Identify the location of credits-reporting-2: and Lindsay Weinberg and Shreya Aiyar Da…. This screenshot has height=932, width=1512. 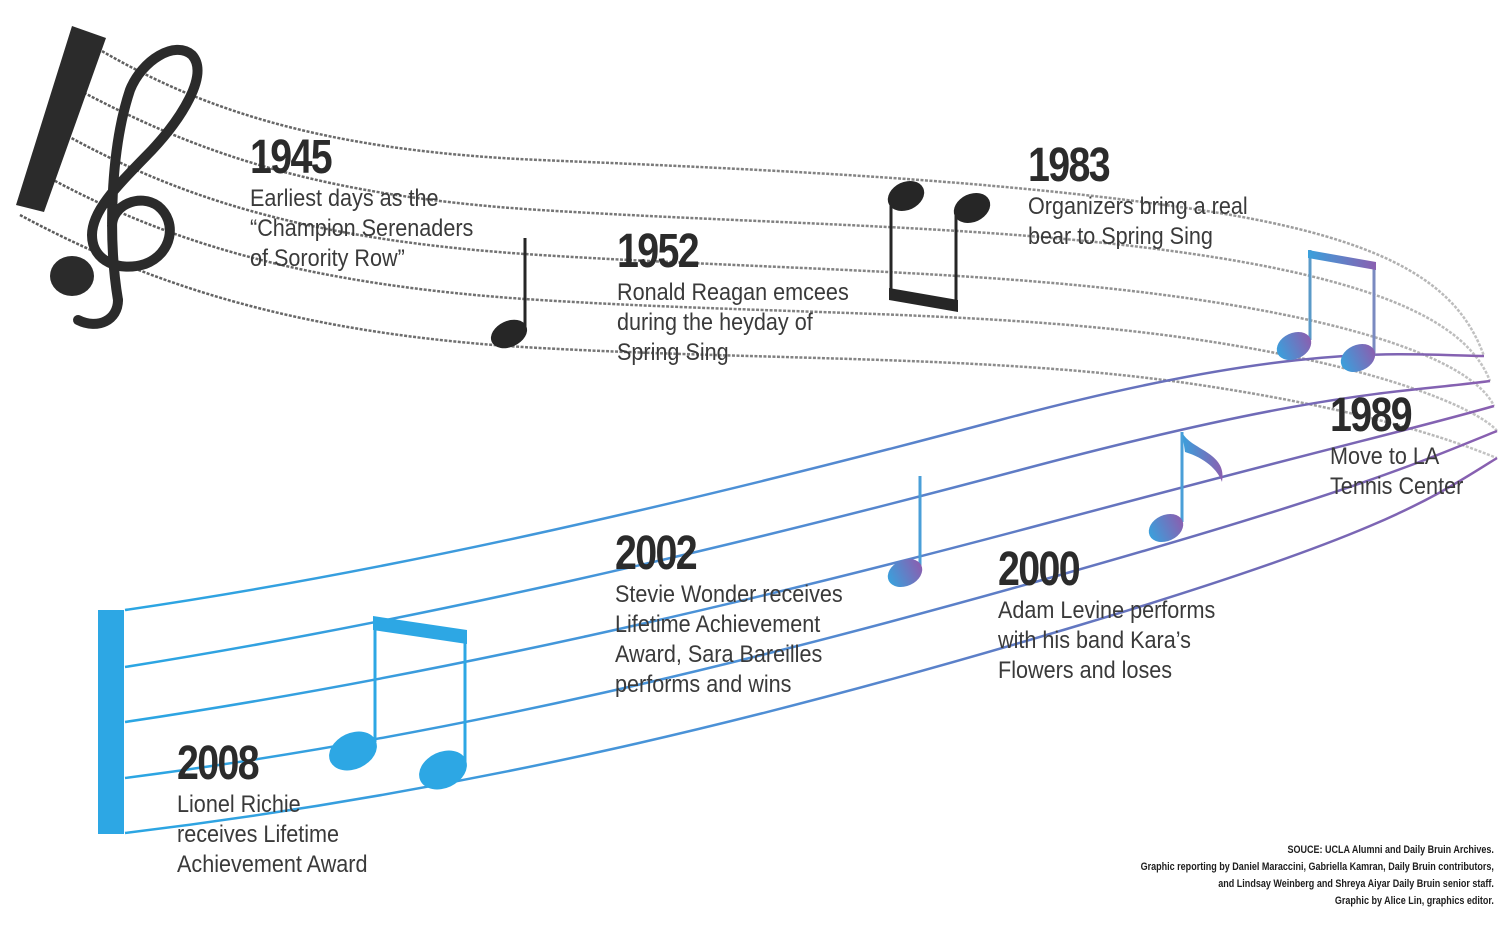
(1356, 884).